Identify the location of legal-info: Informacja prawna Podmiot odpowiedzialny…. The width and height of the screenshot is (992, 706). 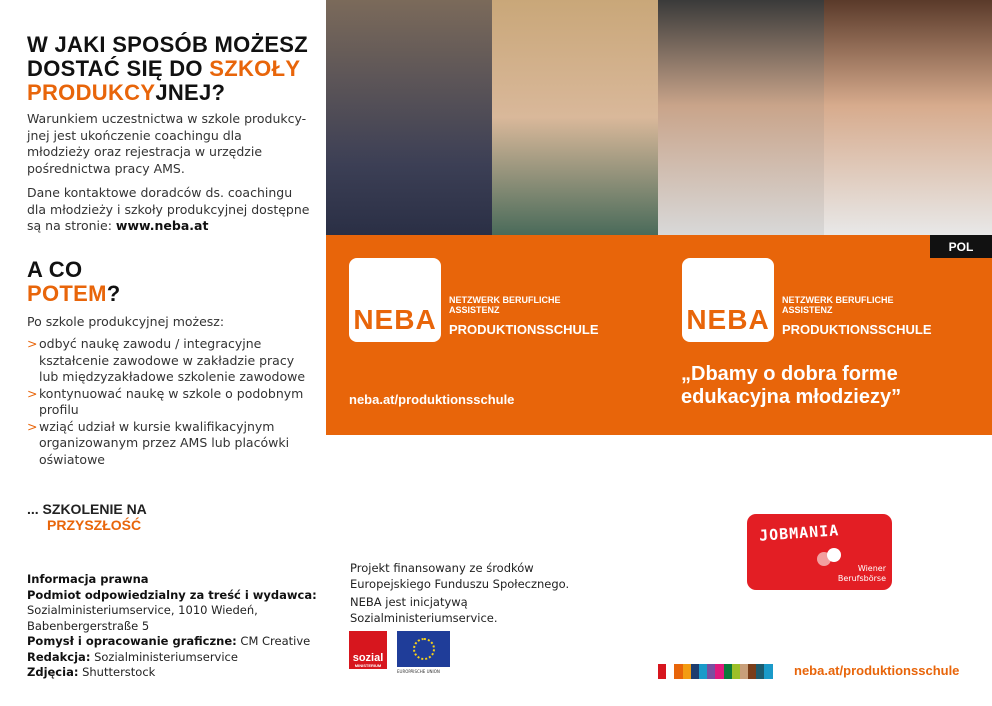
(177, 626).